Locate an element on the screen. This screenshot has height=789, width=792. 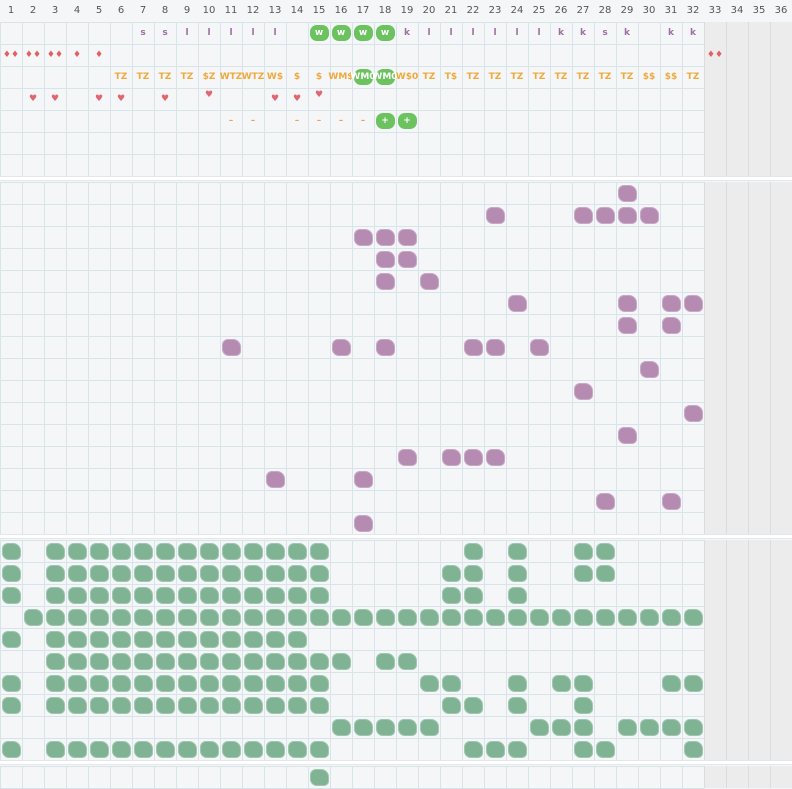
purple-note-block is located at coordinates (407, 237).